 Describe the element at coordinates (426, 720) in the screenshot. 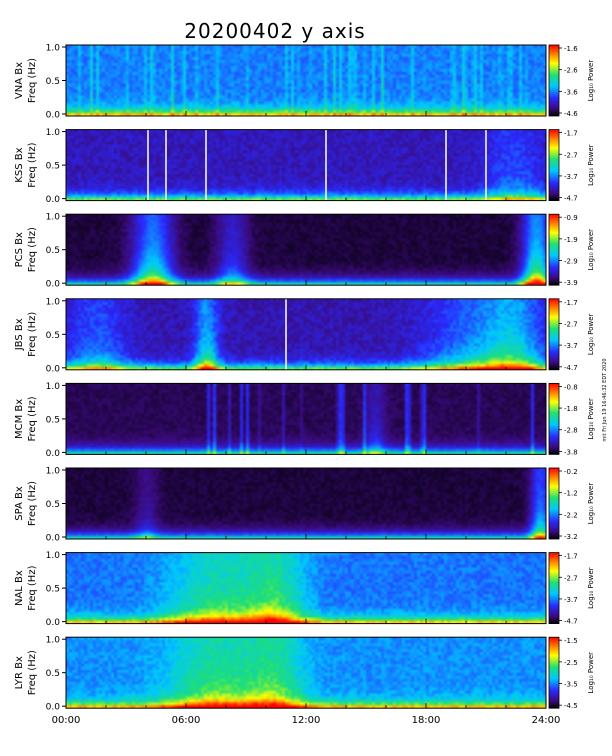

I see `time-tick-label: 18:00` at that location.